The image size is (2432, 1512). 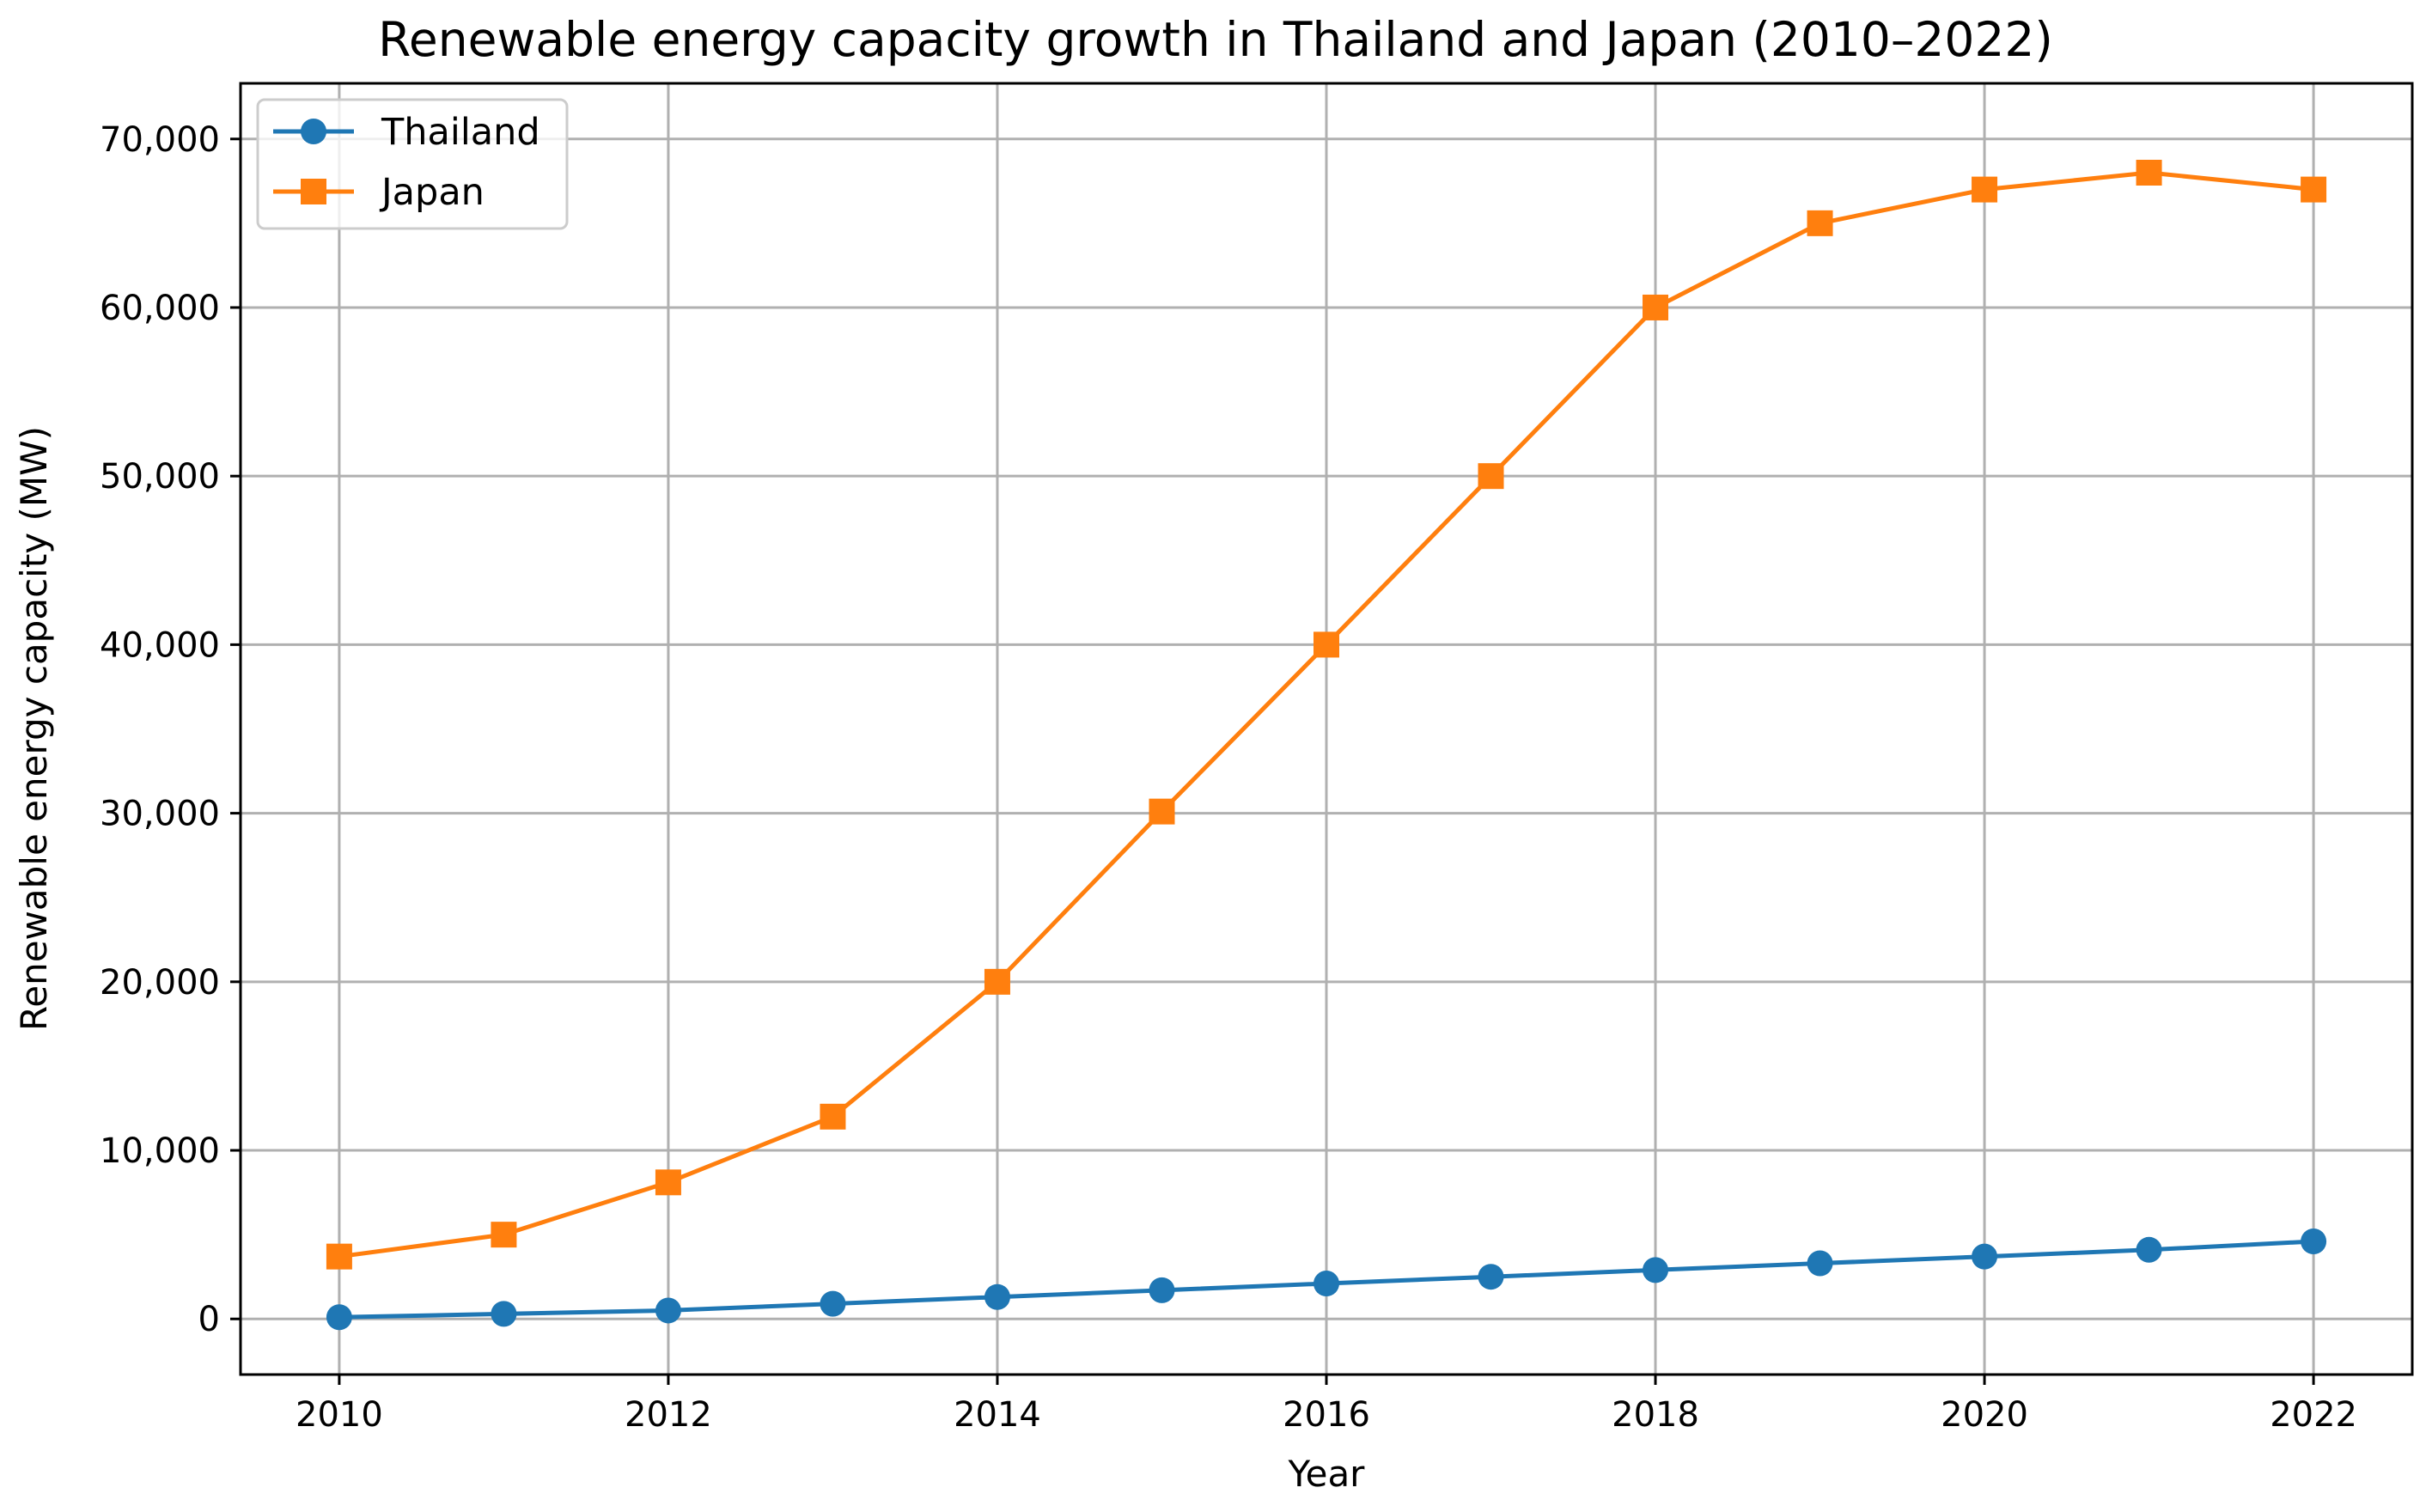 I want to click on legend-marker-thailand, so click(x=313, y=131).